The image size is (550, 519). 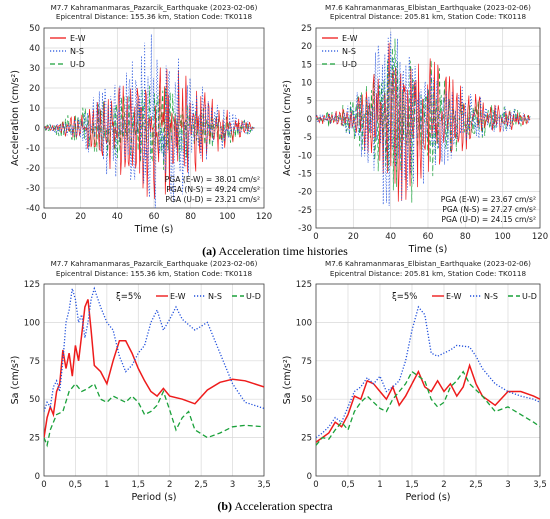 What do you see at coordinates (489, 209) in the screenshot?
I see `pga-annotation: PGA (N-S) = 27.27 cm/s²` at bounding box center [489, 209].